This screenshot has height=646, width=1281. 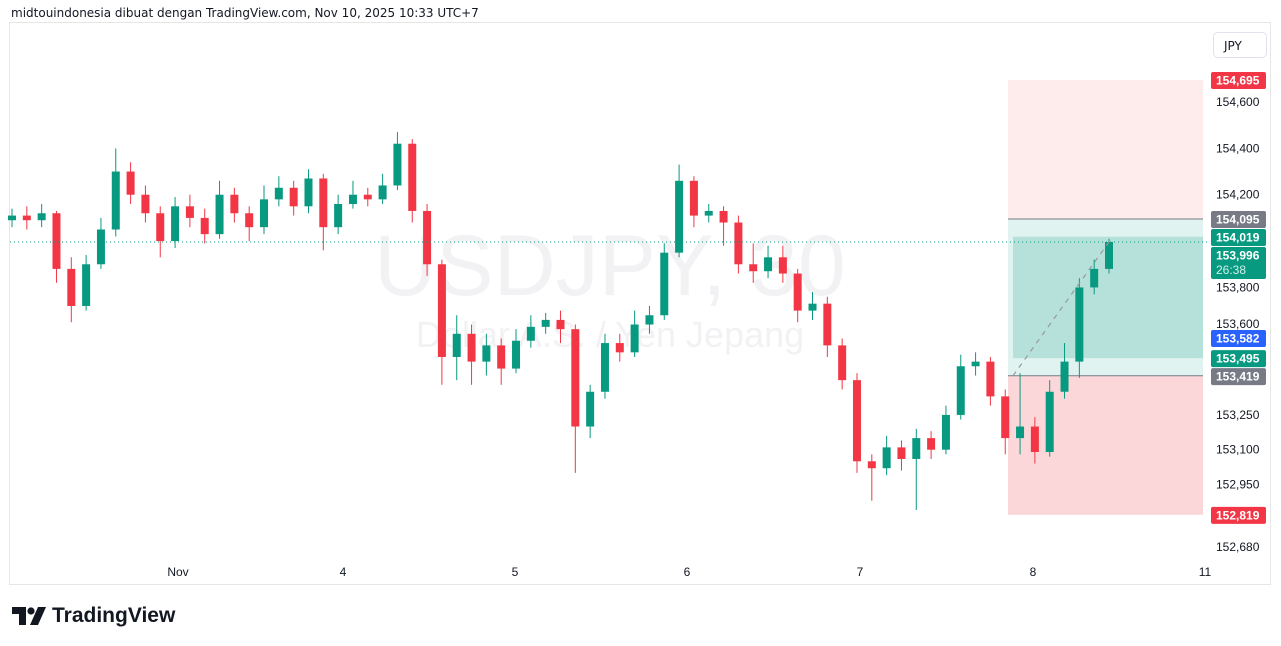 What do you see at coordinates (1238, 102) in the screenshot?
I see `y-tick-label: 154,600` at bounding box center [1238, 102].